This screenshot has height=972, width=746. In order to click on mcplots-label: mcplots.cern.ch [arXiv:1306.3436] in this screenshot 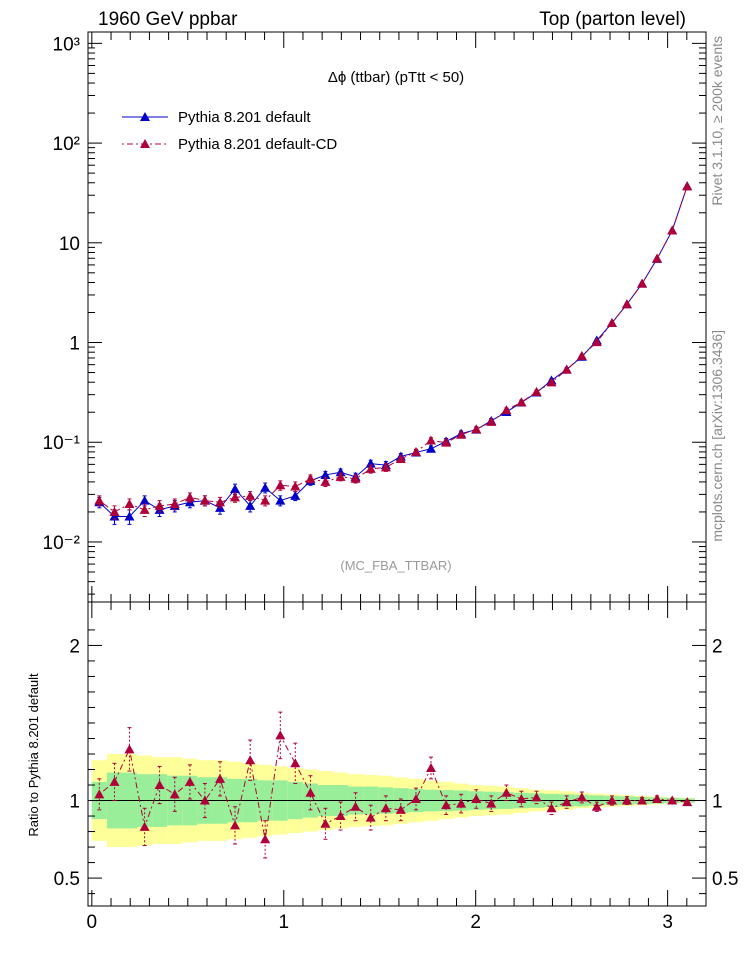, I will do `click(717, 436)`.